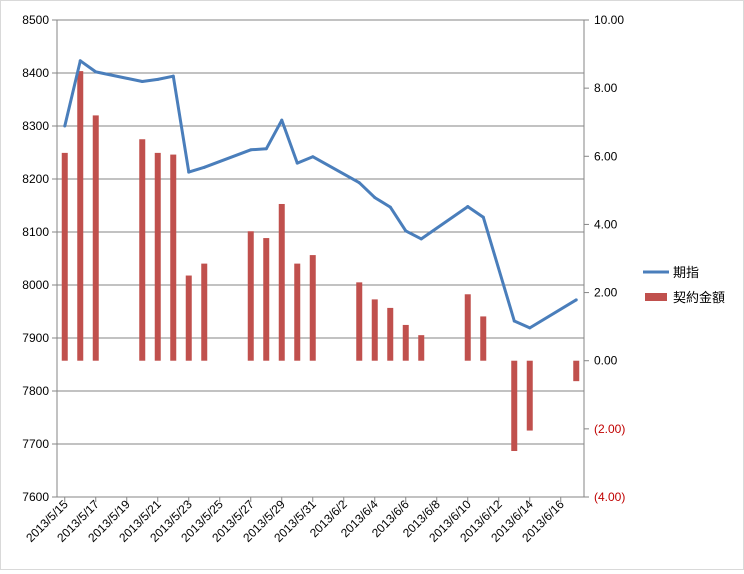 This screenshot has height=574, width=744. Describe the element at coordinates (606, 361) in the screenshot. I see `right-tick-label: 0.00` at that location.